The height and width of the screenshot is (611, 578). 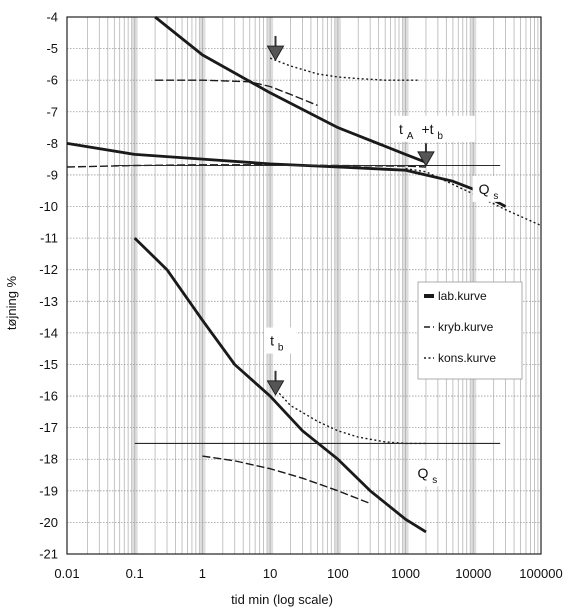 I want to click on x-tick-label: 10, so click(x=270, y=573).